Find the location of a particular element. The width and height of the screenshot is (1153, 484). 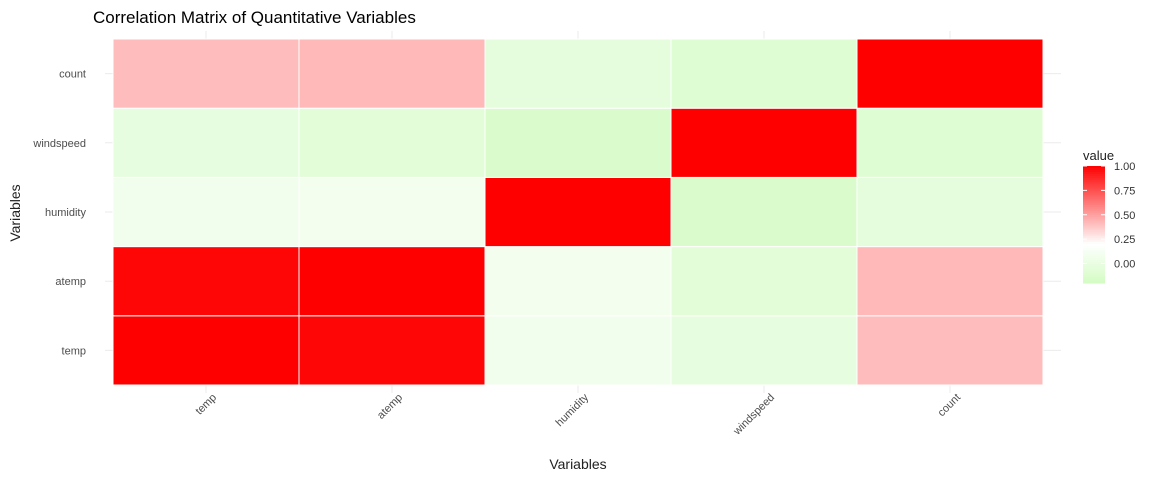

heatmap-cell-atemp-temp is located at coordinates (206, 281).